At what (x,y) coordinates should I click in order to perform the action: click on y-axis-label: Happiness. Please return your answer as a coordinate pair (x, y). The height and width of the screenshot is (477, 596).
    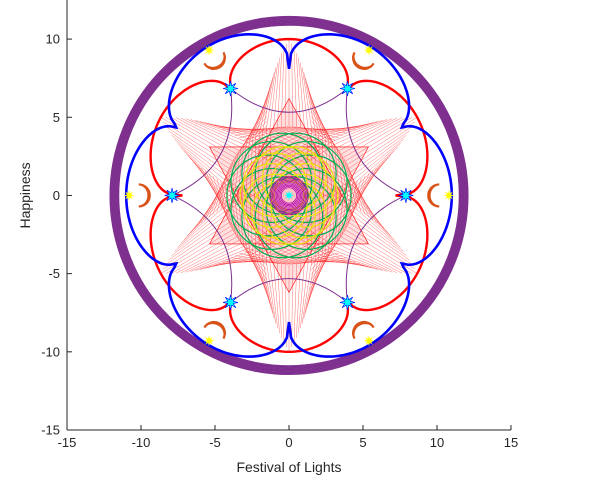
    Looking at the image, I should click on (25, 195).